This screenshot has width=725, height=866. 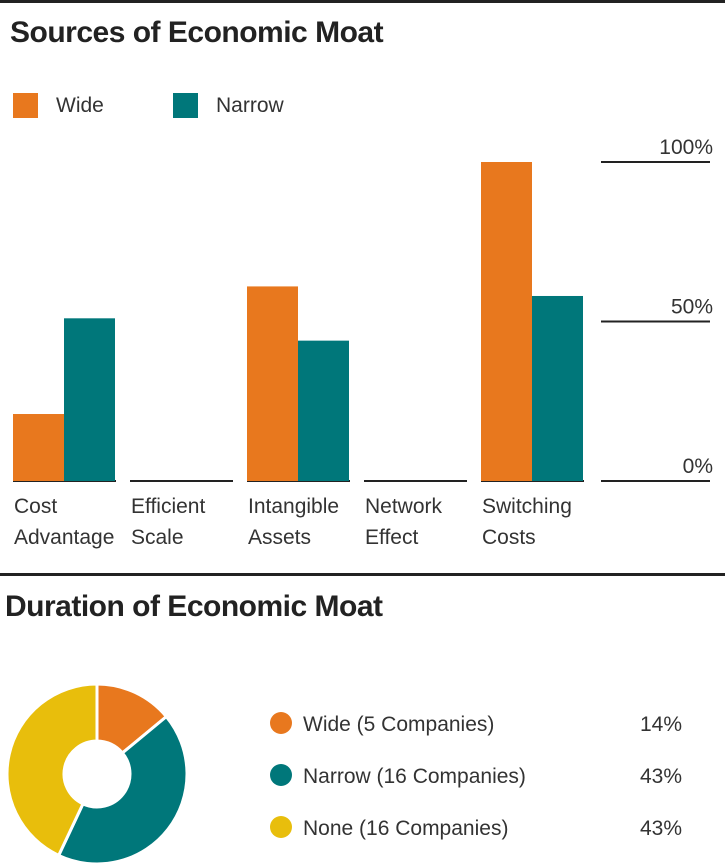 What do you see at coordinates (405, 828) in the screenshot?
I see `donut-legend-label-none: None (16 Companies)` at bounding box center [405, 828].